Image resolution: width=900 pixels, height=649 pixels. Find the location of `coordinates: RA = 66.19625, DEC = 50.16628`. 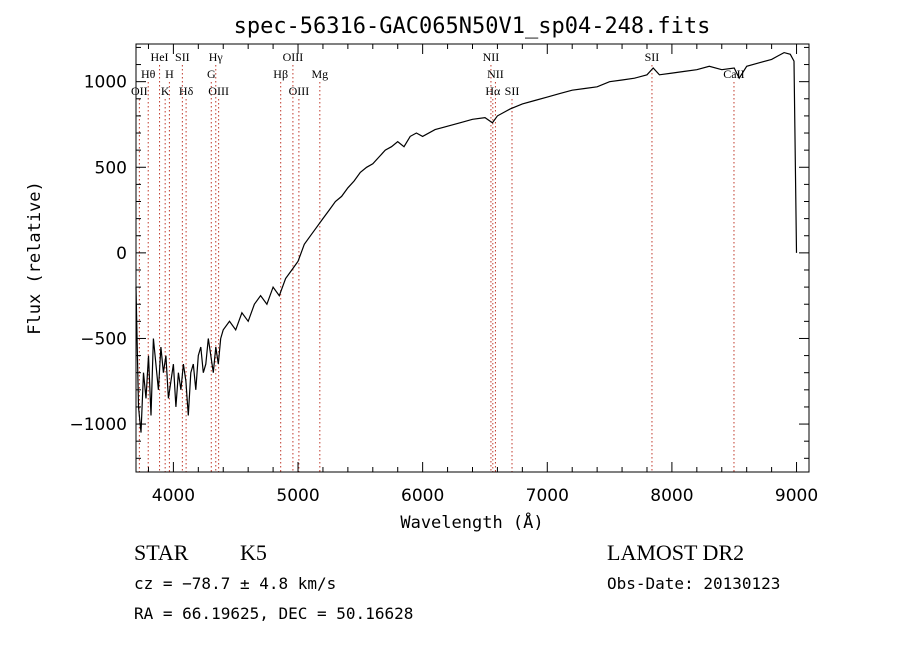

coordinates: RA = 66.19625, DEC = 50.16628 is located at coordinates (274, 613).